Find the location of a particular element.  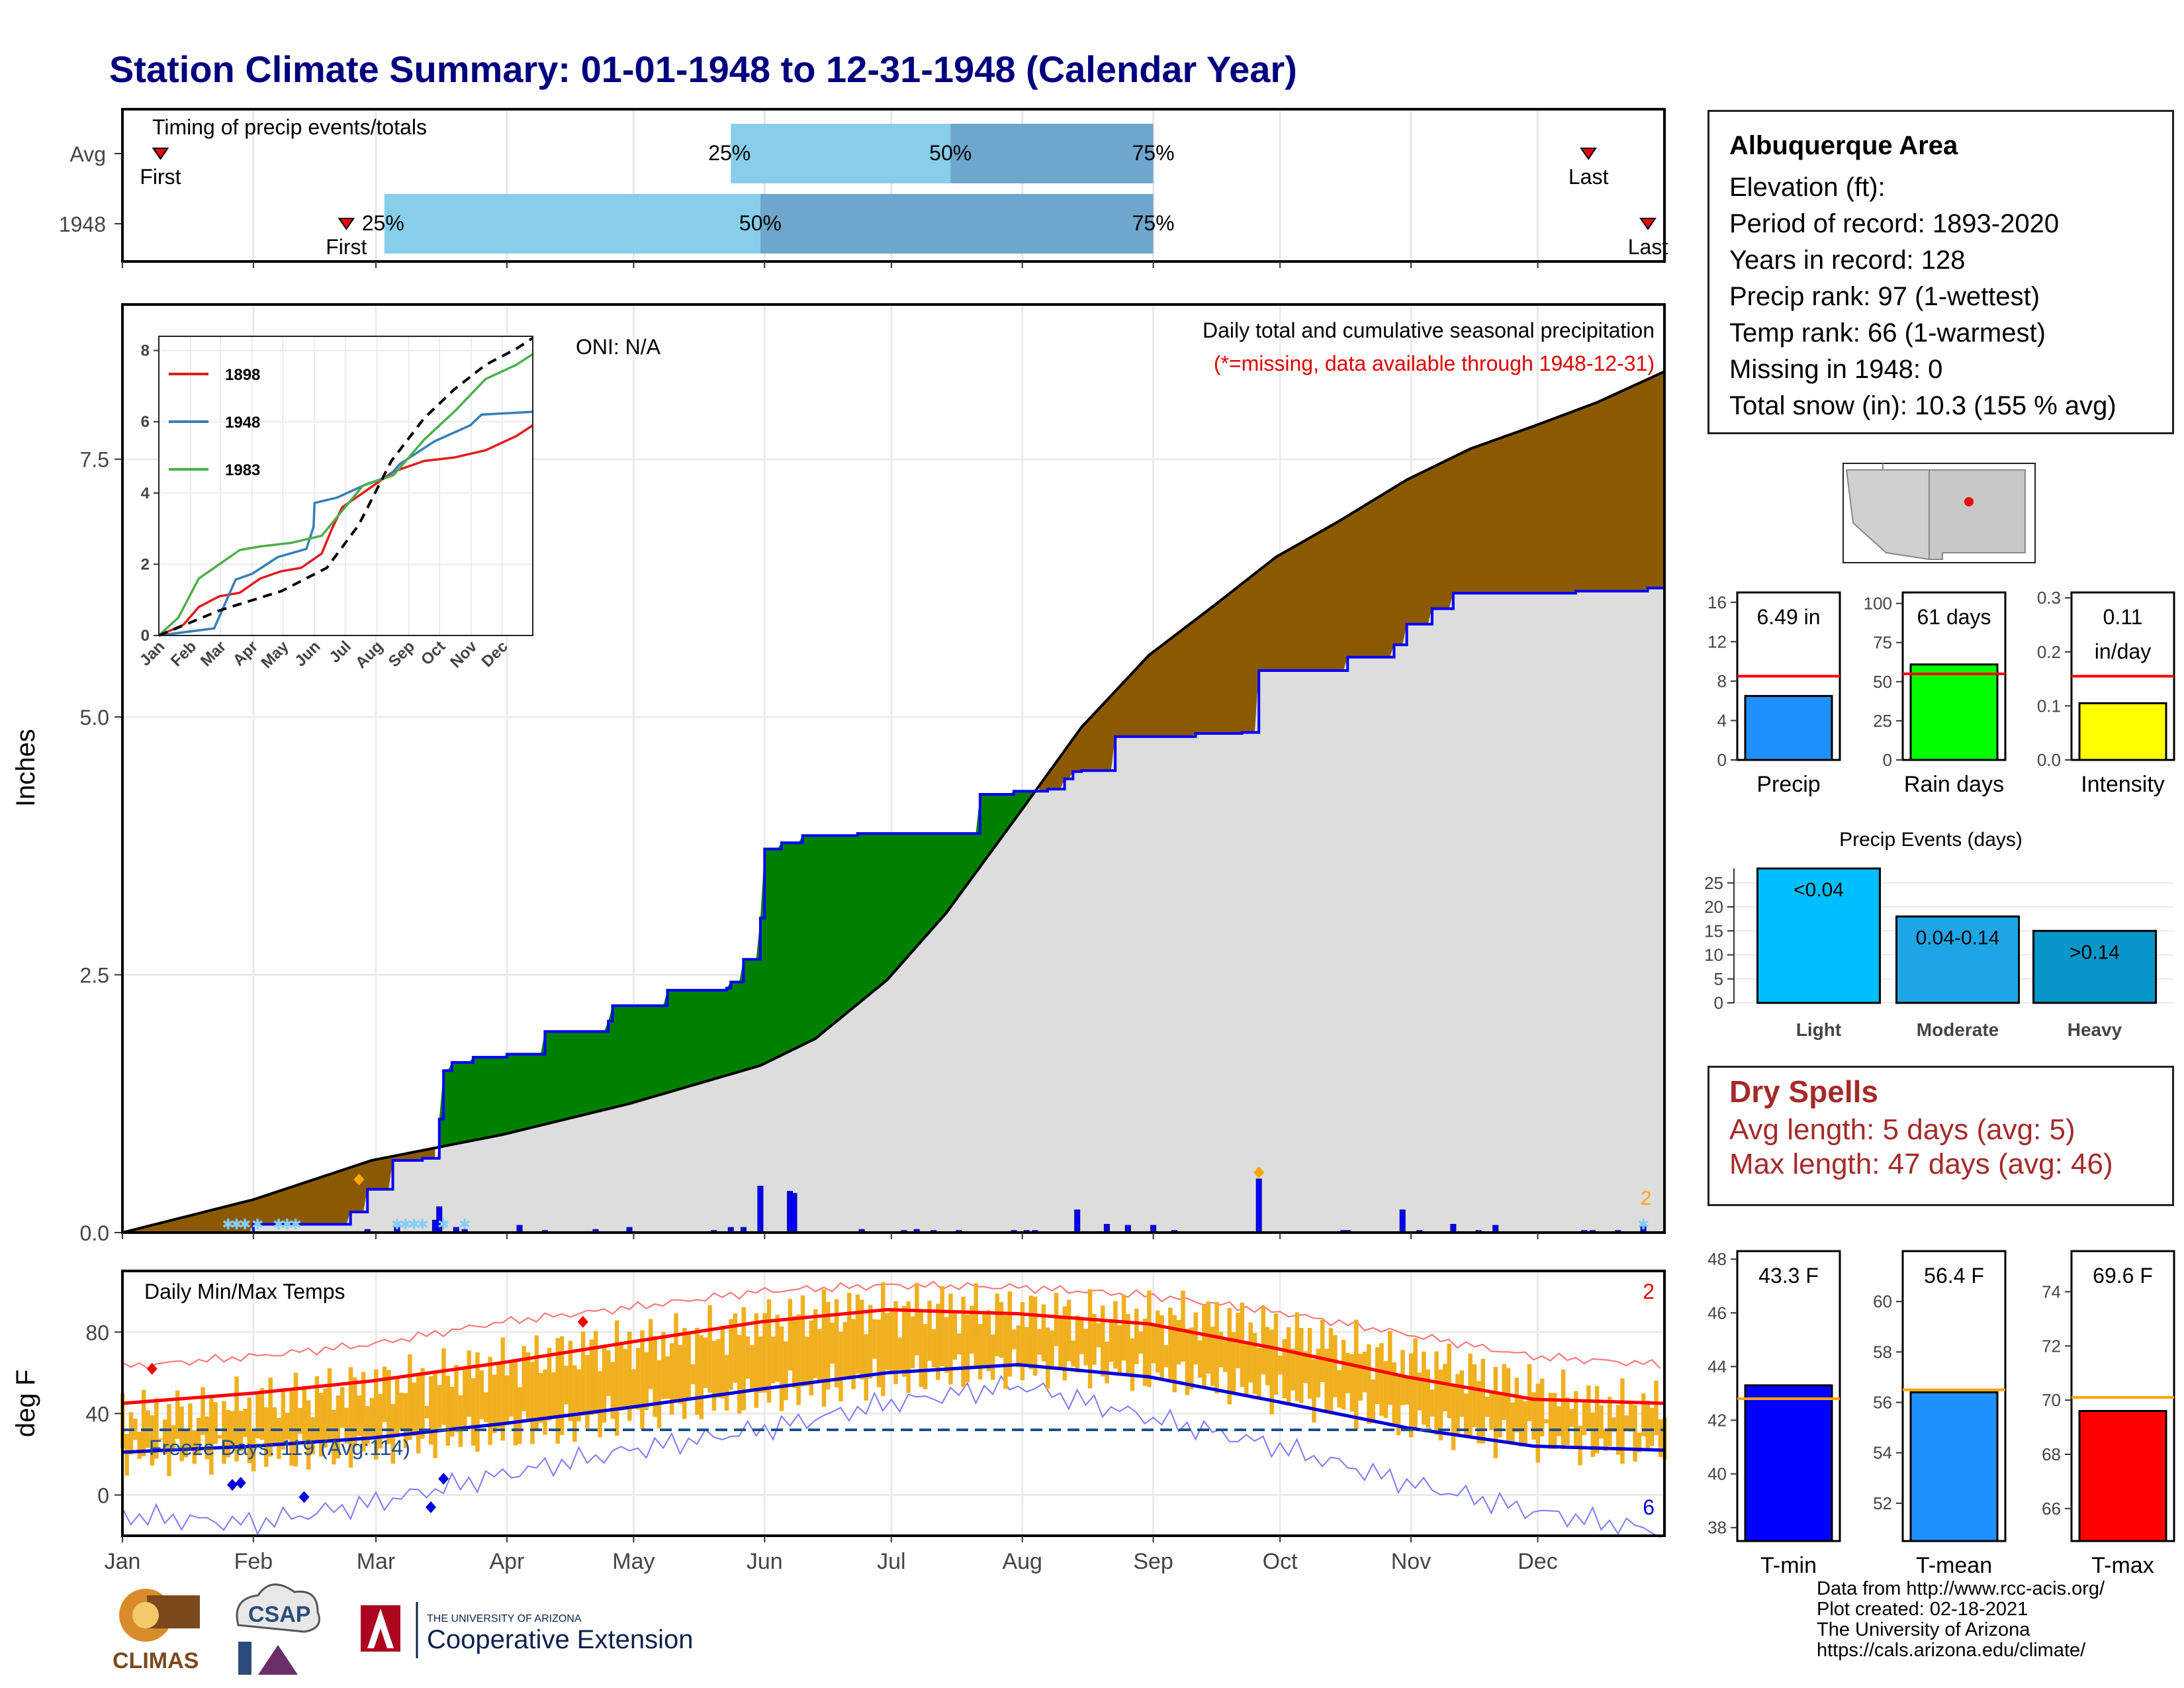

temp-summary-1-y-tick-label: 54 is located at coordinates (1883, 1453).